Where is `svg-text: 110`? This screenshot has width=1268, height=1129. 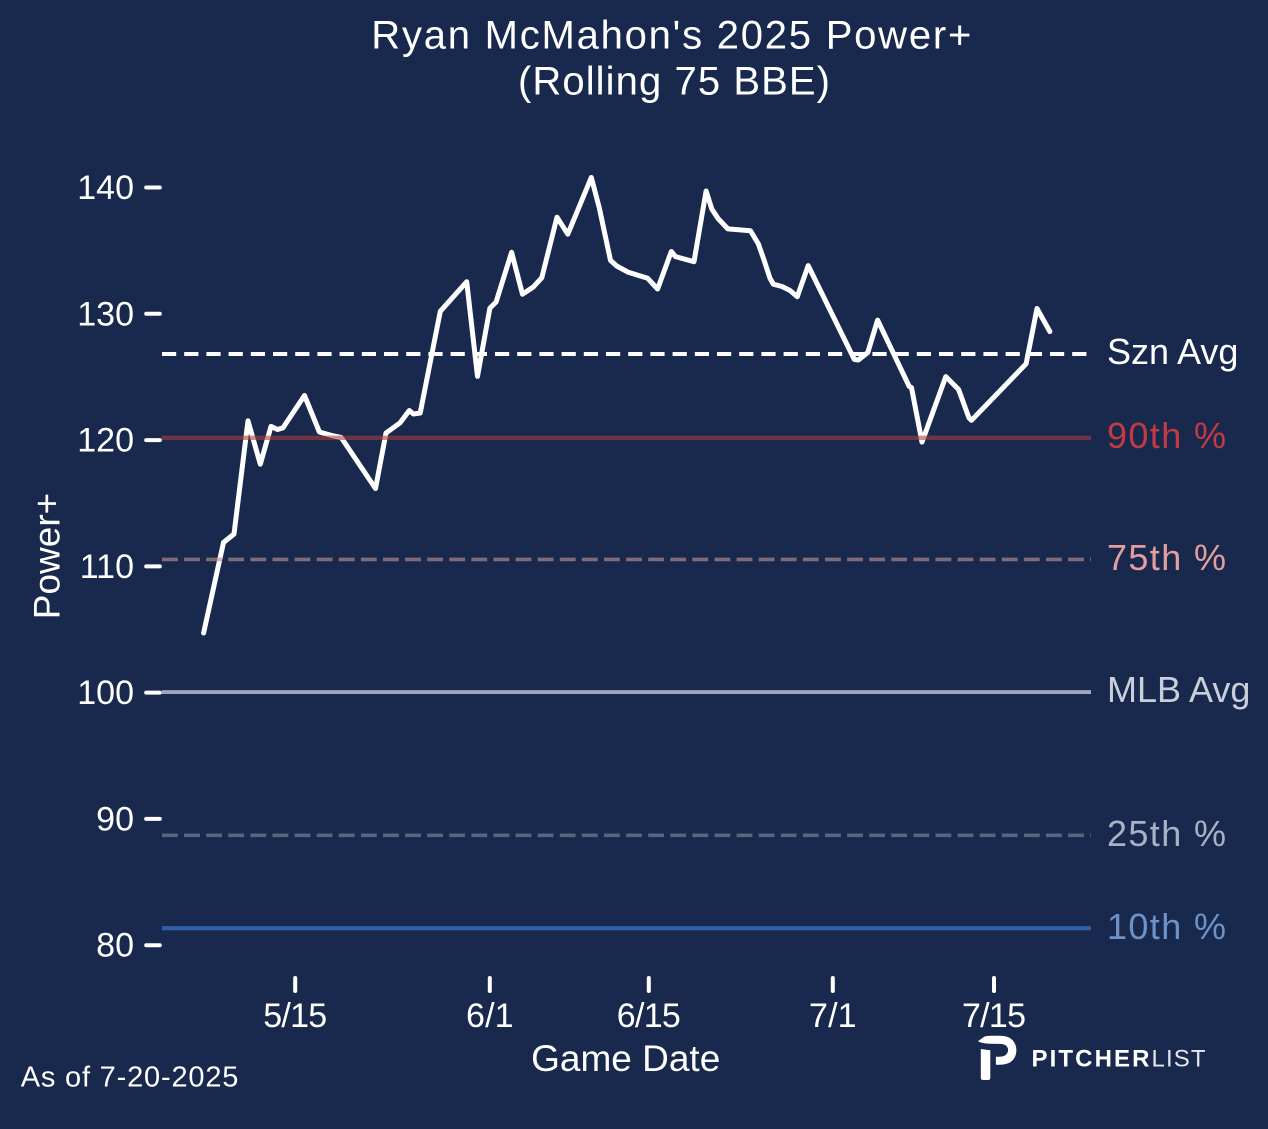
svg-text: 110 is located at coordinates (107, 567).